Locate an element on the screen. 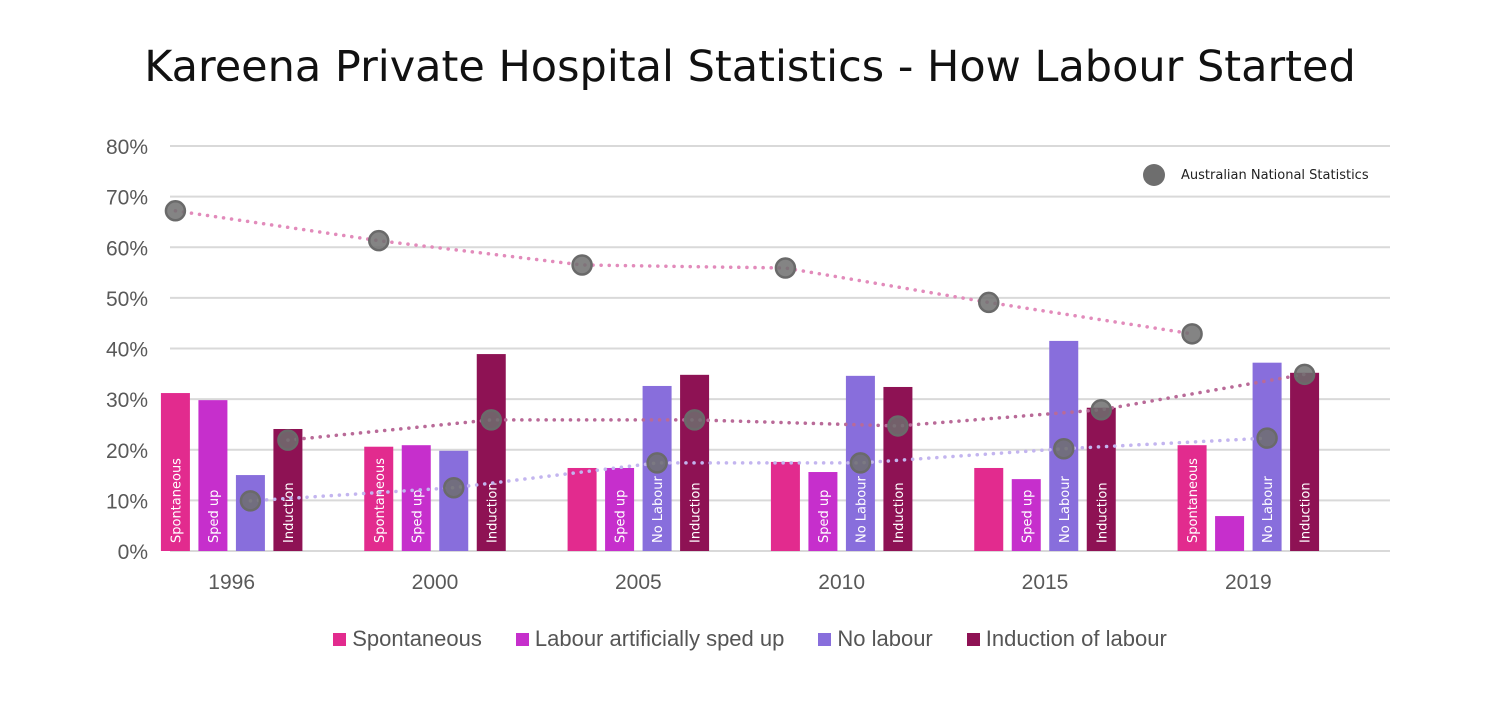  x-tick-label: 2019 is located at coordinates (1248, 582).